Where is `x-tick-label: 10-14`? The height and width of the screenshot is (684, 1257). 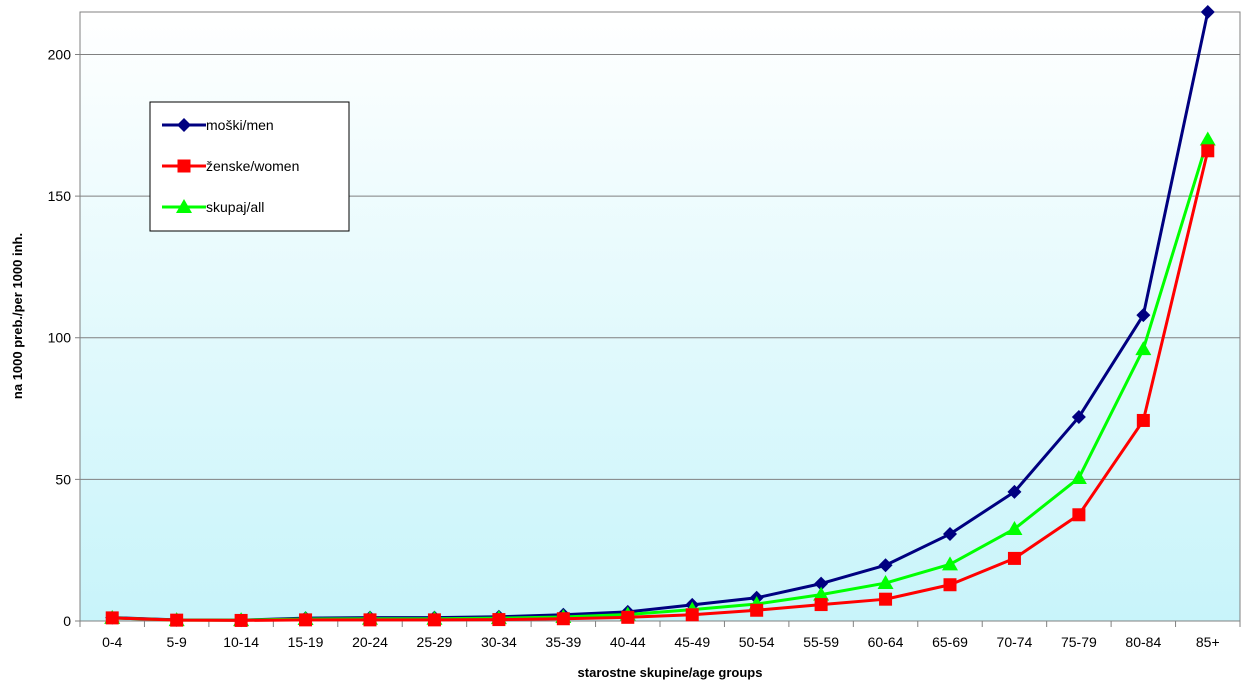
x-tick-label: 10-14 is located at coordinates (241, 642).